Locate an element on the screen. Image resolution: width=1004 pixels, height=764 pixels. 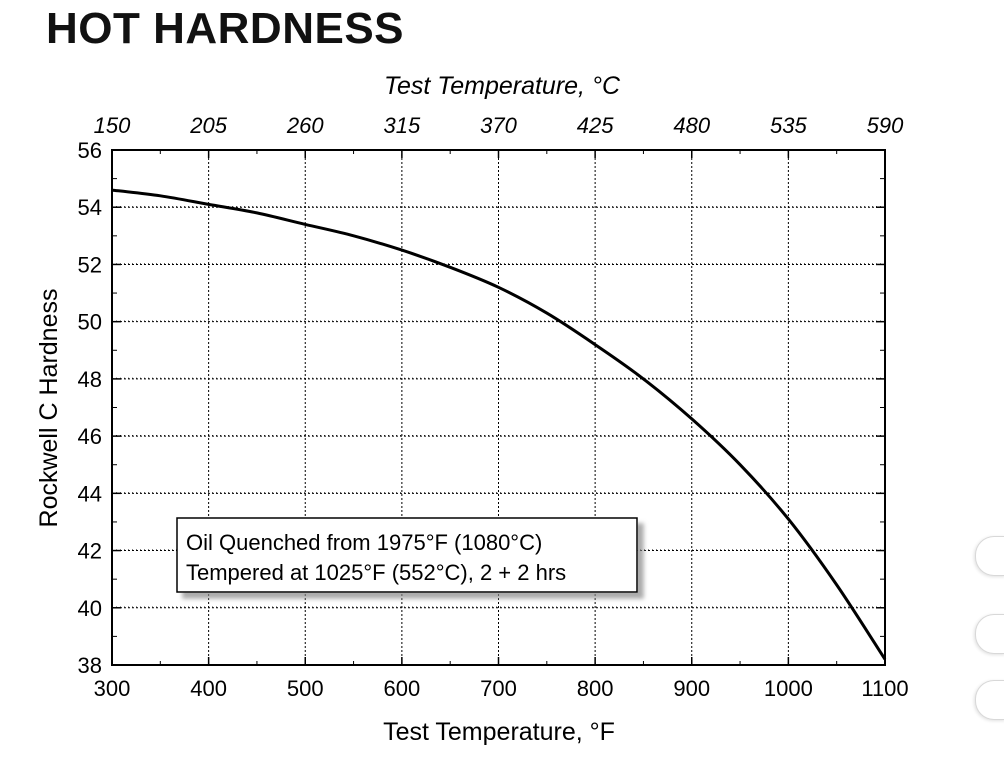
x-tick-label: 400 is located at coordinates (208, 688).